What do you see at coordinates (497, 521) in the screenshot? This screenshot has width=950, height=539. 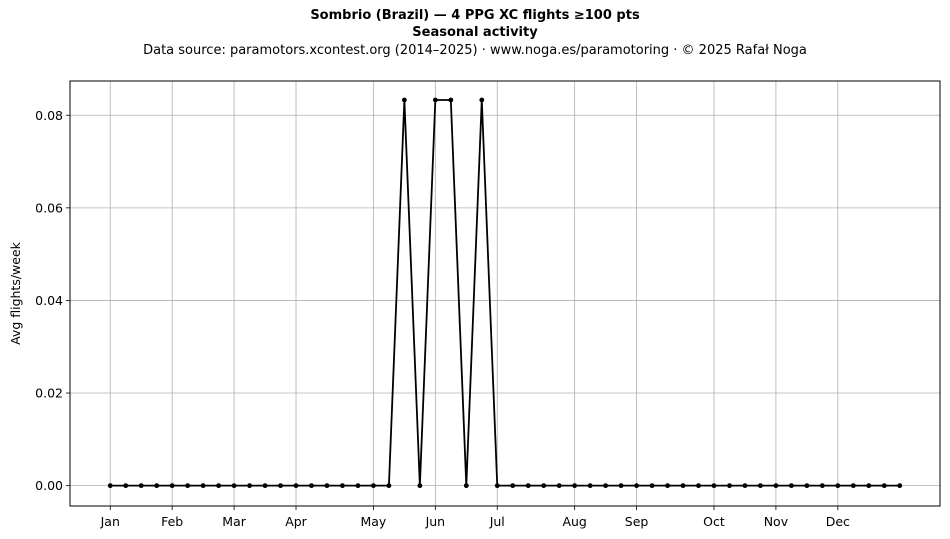 I see `x-tick-label: Jul` at bounding box center [497, 521].